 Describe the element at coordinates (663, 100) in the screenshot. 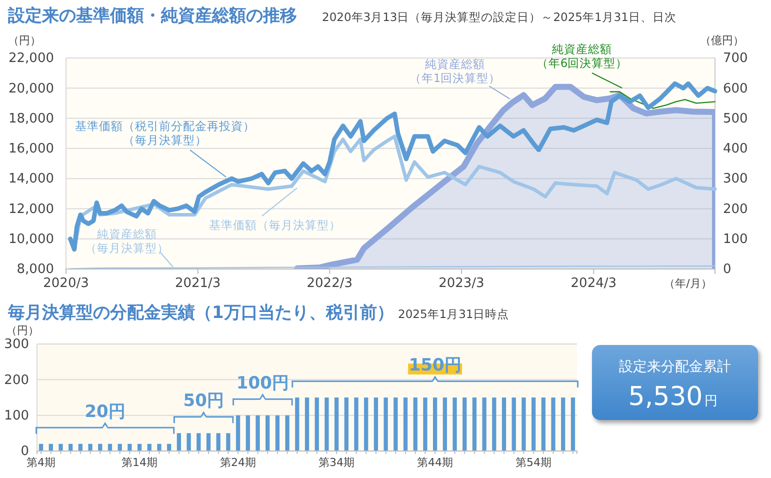

I see `line-series` at that location.